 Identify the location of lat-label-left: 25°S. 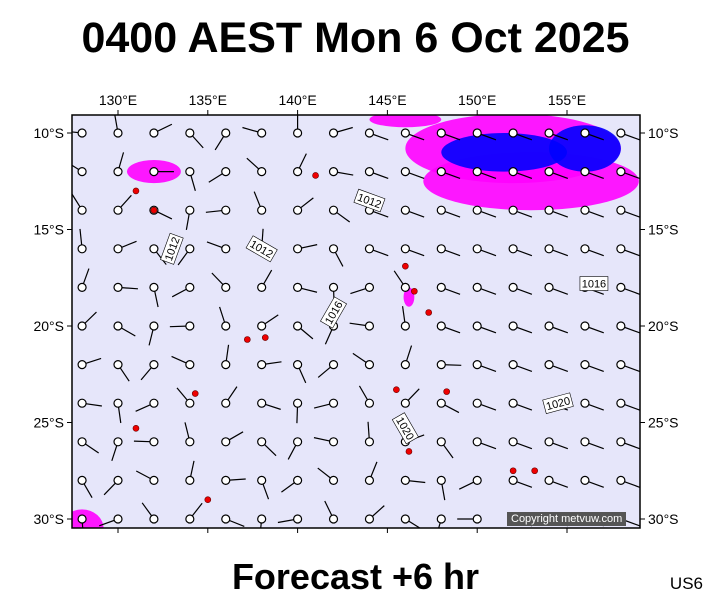
(48, 423).